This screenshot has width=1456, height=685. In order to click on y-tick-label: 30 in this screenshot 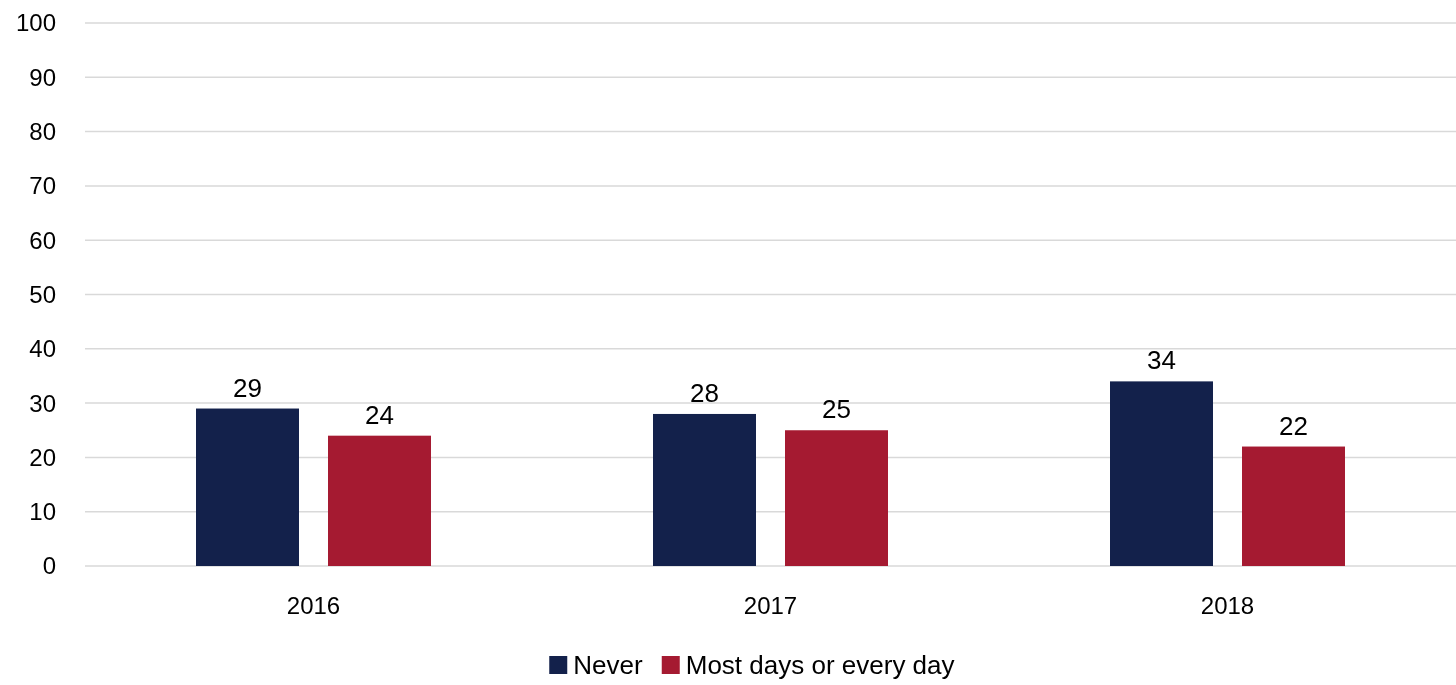, I will do `click(42, 403)`.